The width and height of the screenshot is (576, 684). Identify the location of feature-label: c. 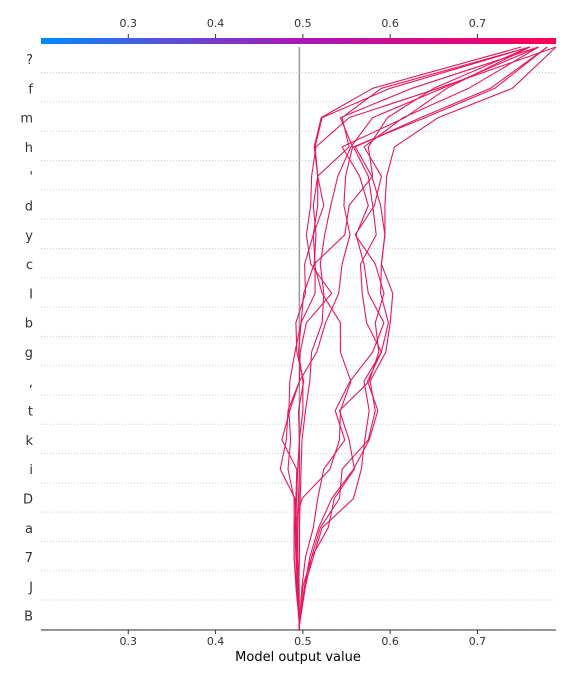
(29, 265).